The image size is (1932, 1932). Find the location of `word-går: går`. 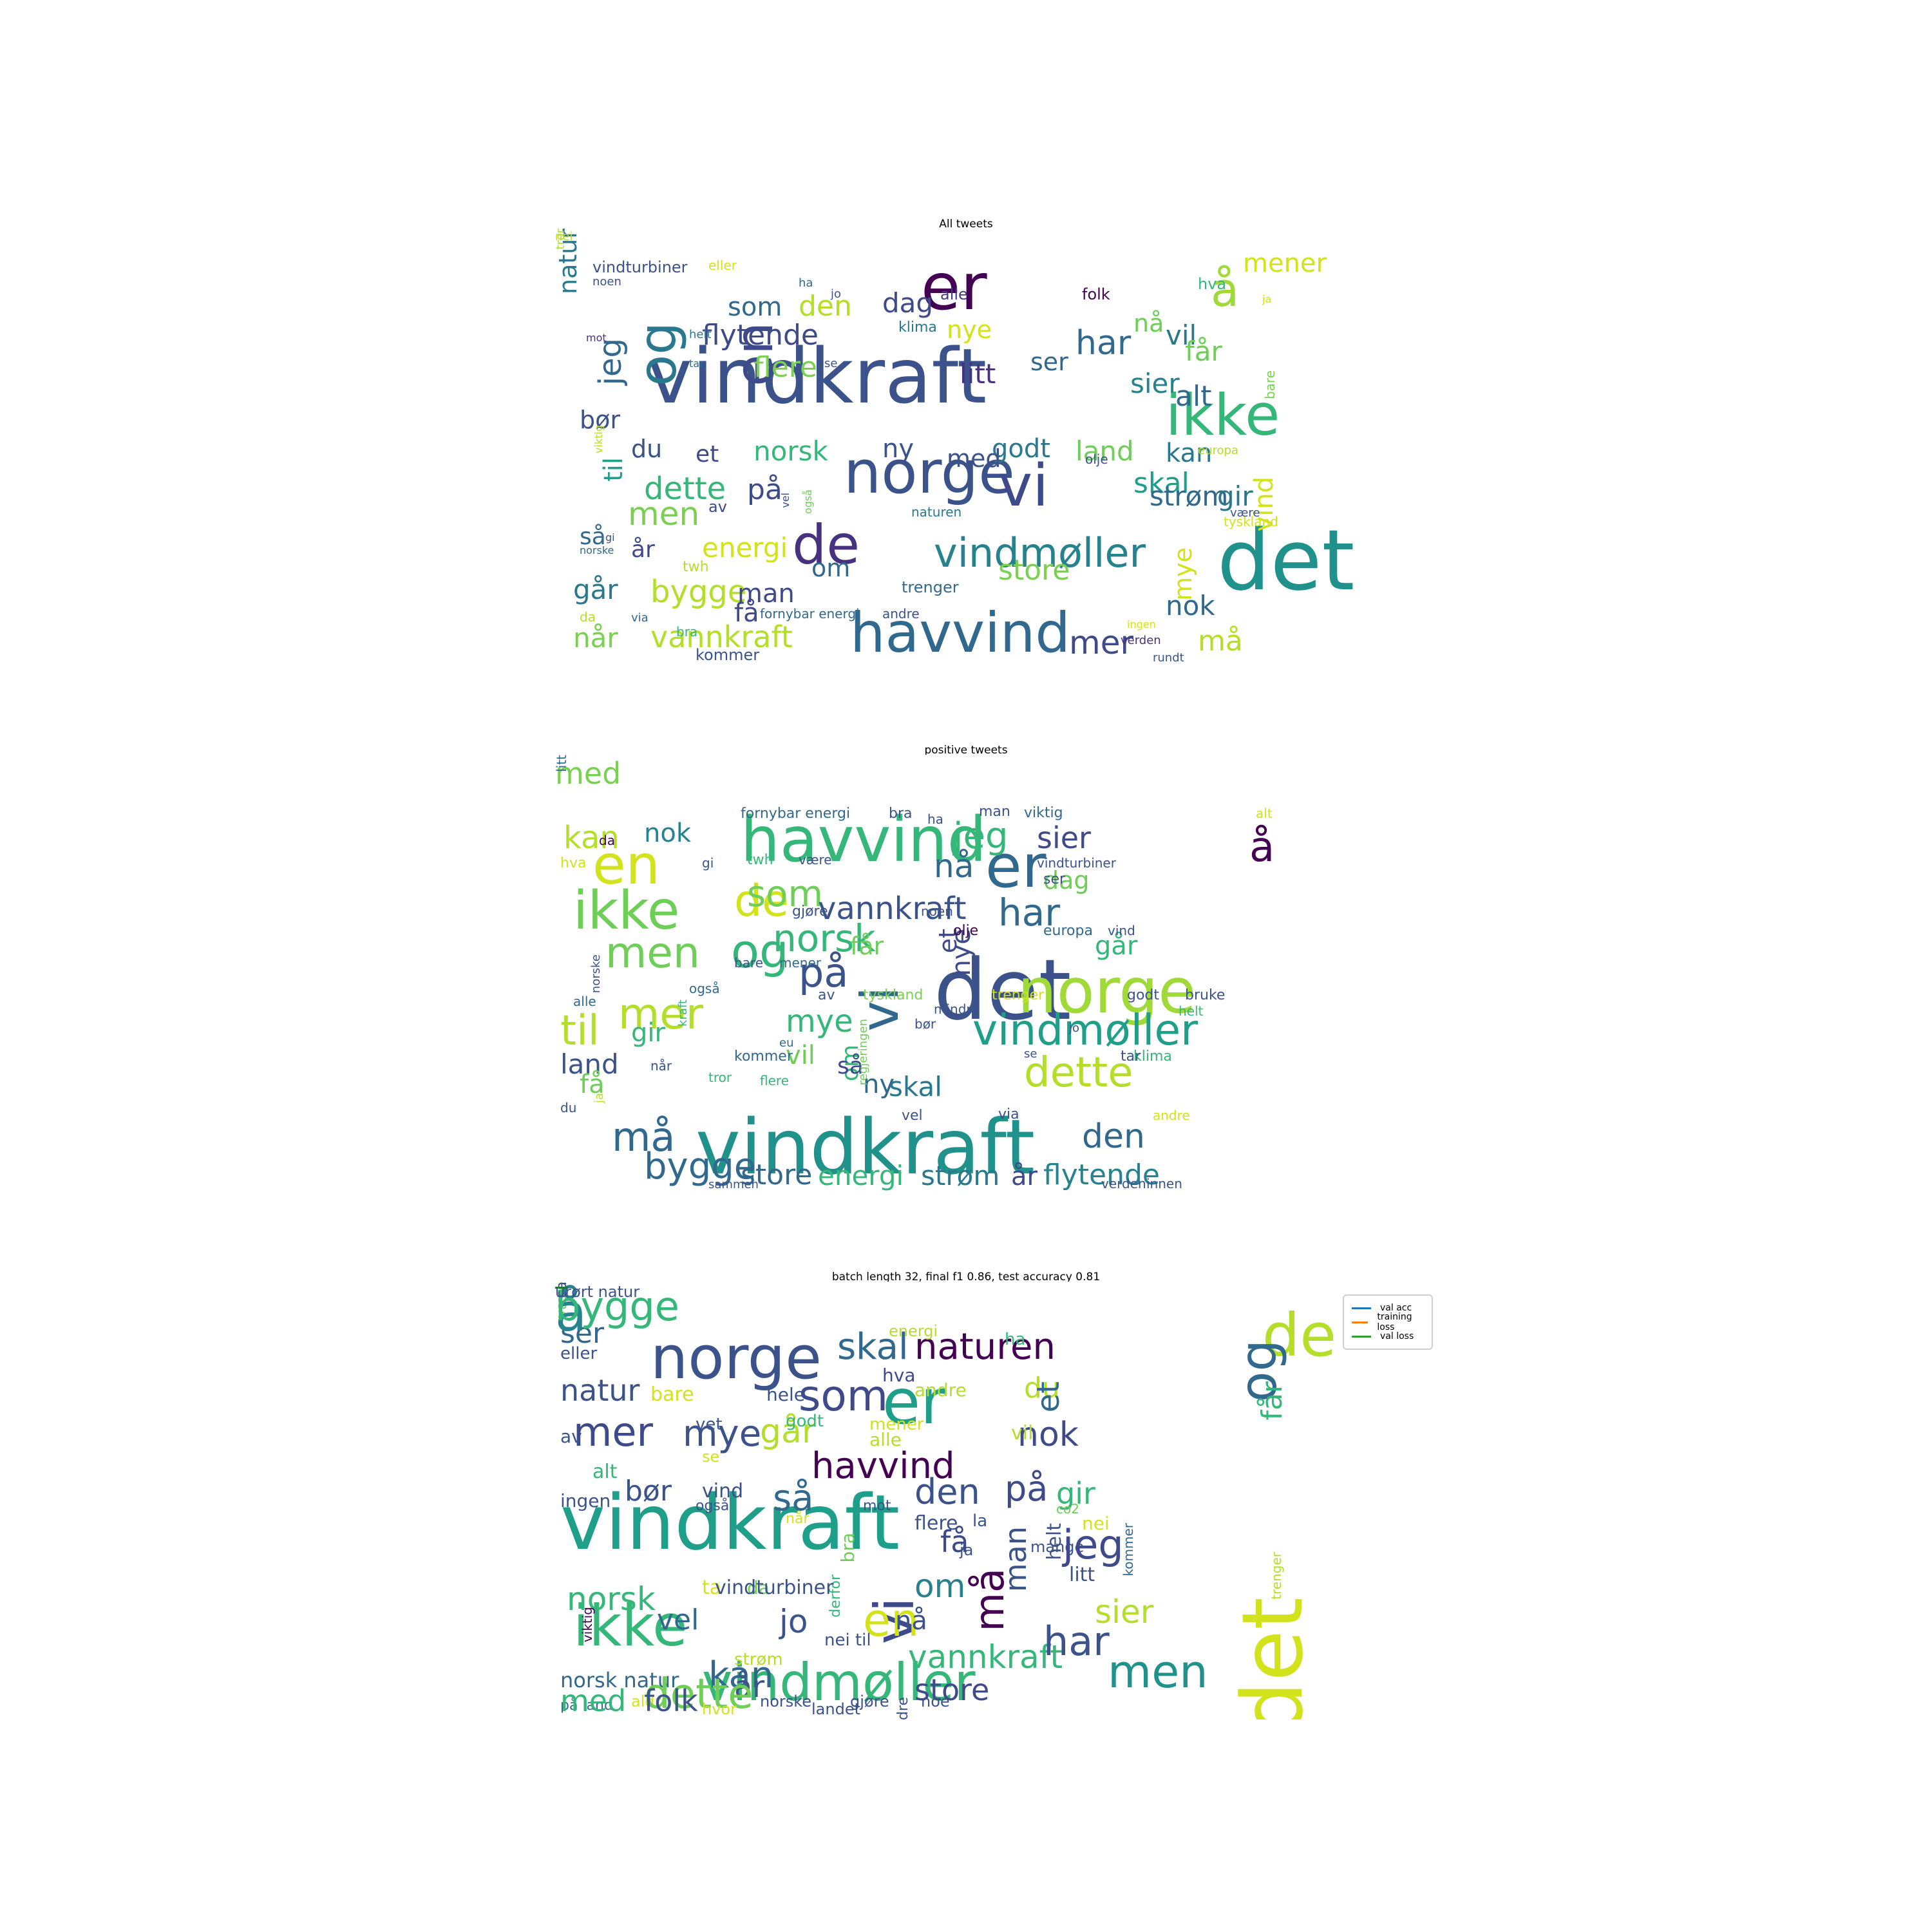

word-går: går is located at coordinates (788, 1432).